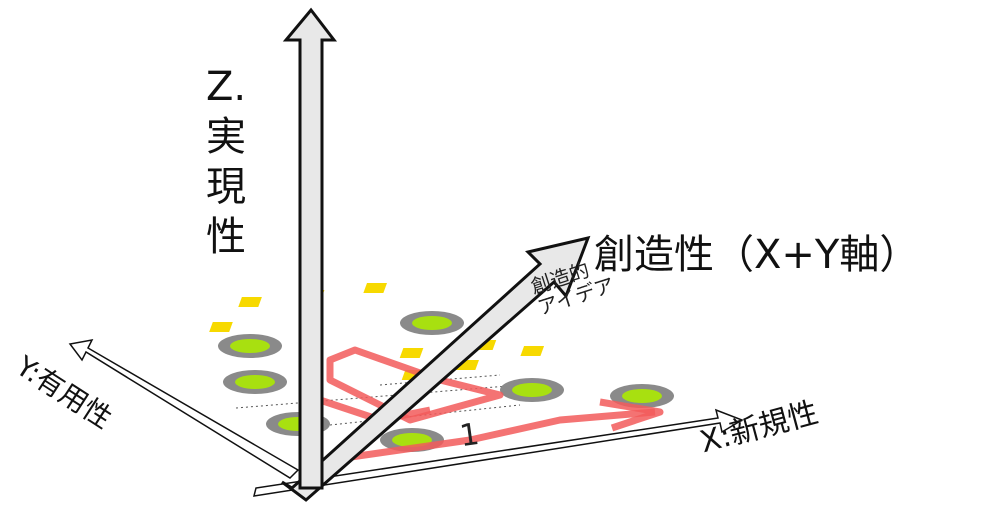 Image resolution: width=996 pixels, height=507 pixels. I want to click on z-axis-label-line: 性, so click(226, 237).